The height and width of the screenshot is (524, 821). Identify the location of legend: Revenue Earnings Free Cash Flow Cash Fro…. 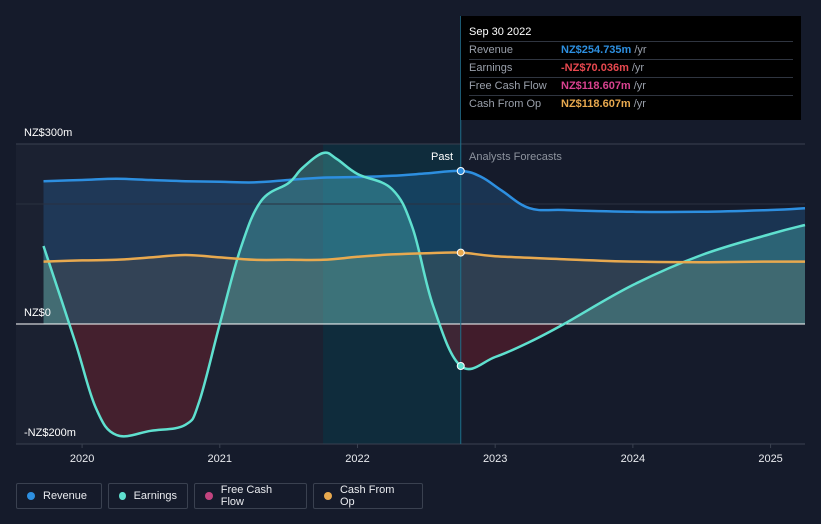
(219, 496).